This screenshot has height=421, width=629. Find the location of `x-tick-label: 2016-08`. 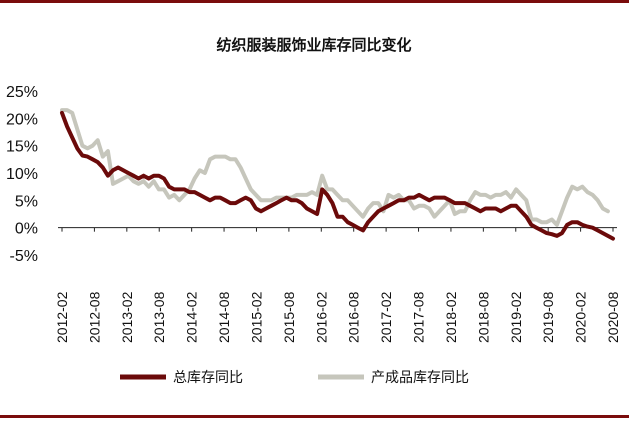

x-tick-label: 2016-08 is located at coordinates (354, 317).